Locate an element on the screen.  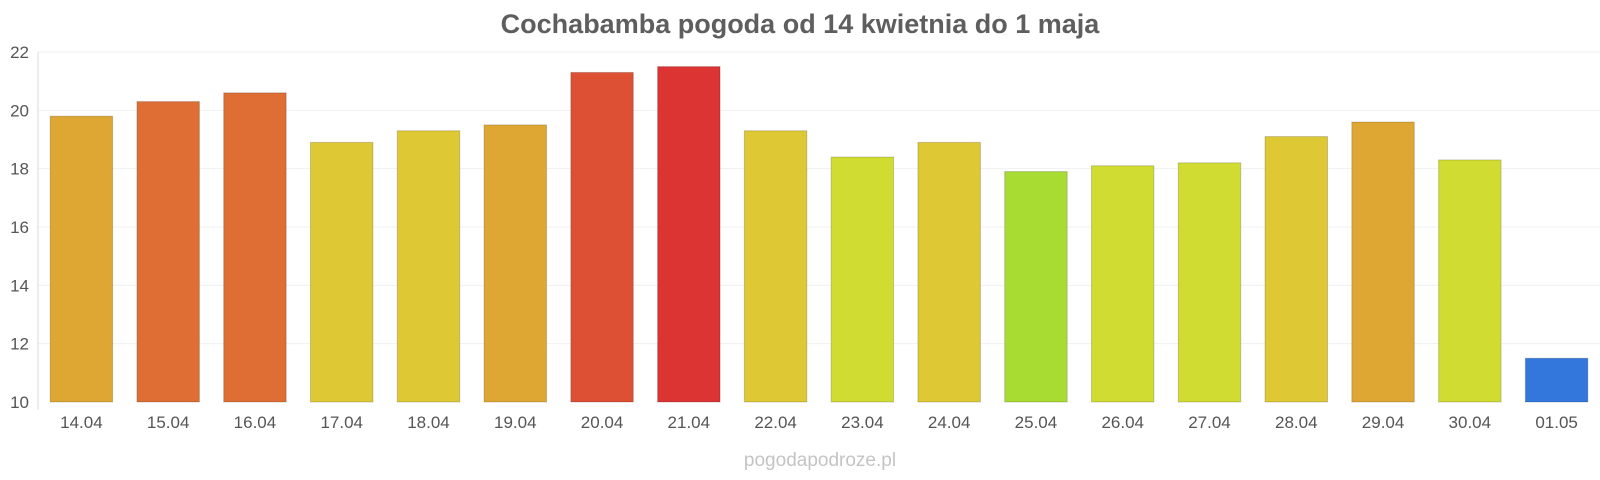
y-tick-label: 10 is located at coordinates (19, 402).